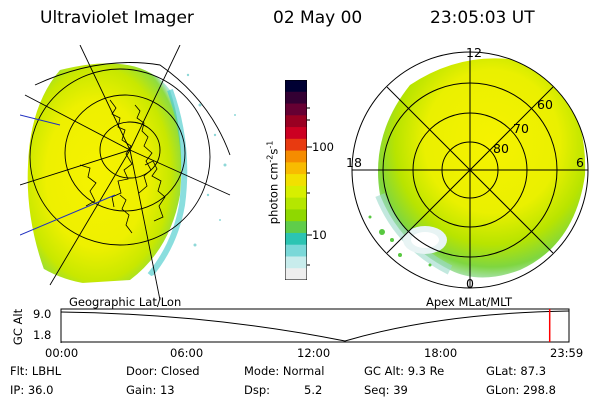 Image resolution: width=600 pixels, height=400 pixels. Describe the element at coordinates (18, 327) in the screenshot. I see `timeline-ylabel: GC Alt` at that location.